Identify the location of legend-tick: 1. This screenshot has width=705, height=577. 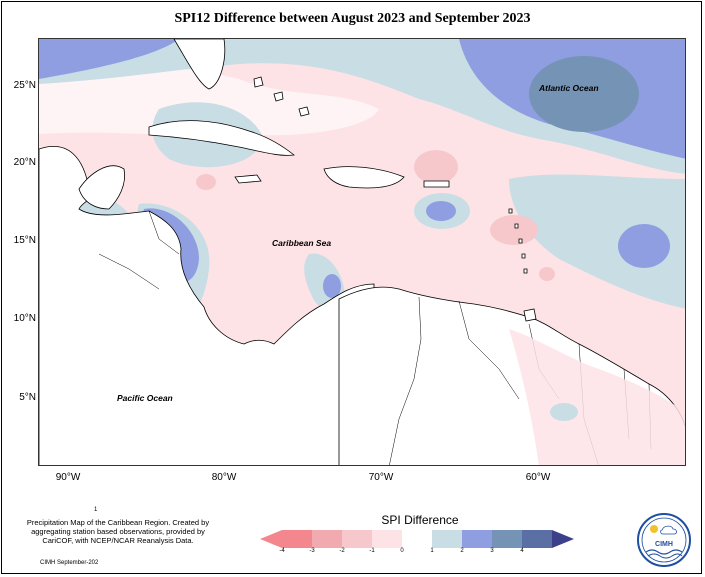
(432, 551).